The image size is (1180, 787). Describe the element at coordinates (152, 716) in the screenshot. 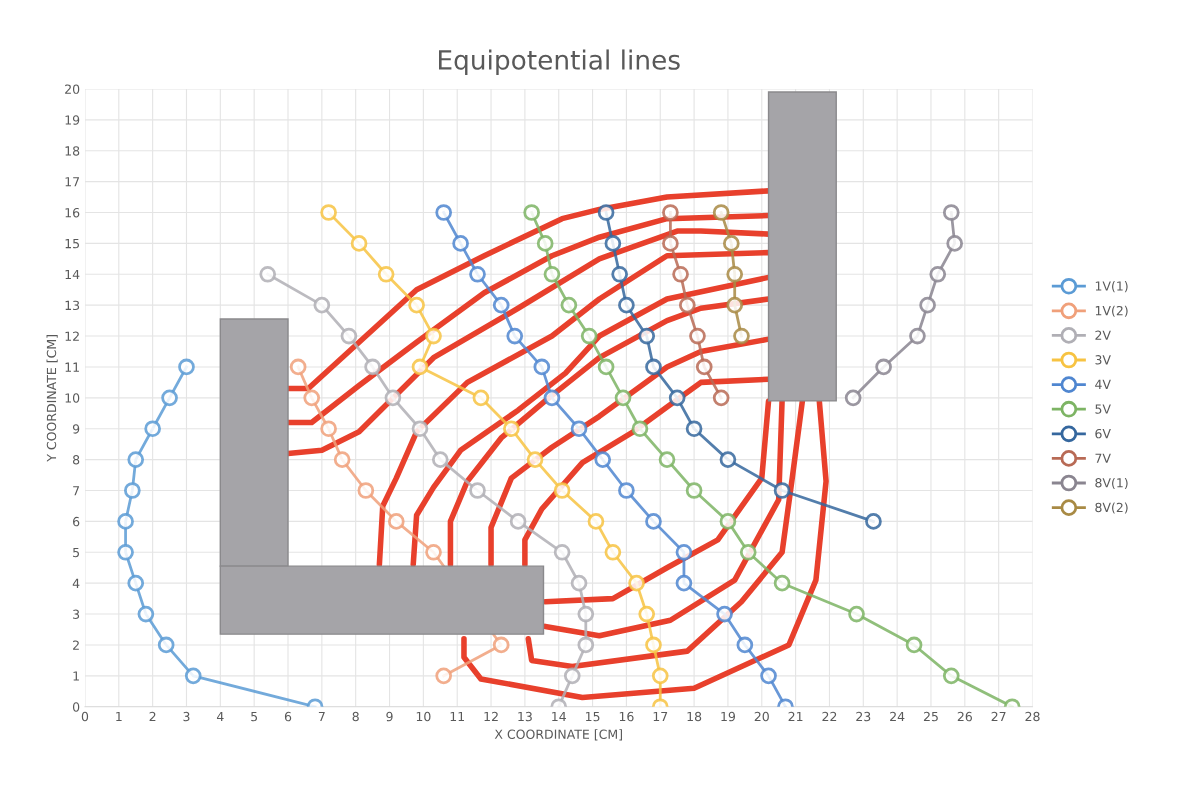

I see `x-tick-label: 2` at that location.